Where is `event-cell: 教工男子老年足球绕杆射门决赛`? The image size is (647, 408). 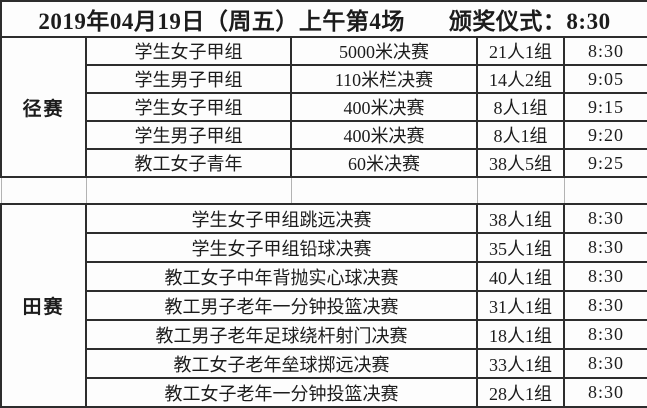 event-cell: 教工男子老年足球绕杆射门决赛 is located at coordinates (281, 334).